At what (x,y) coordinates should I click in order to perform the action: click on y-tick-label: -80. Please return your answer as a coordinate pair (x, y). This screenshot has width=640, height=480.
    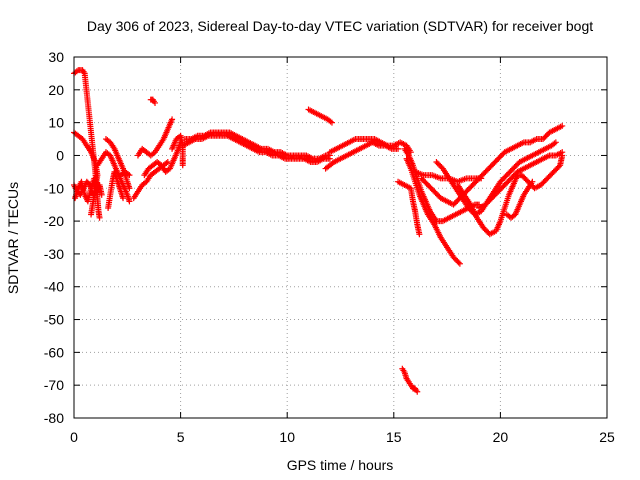
    Looking at the image, I should click on (54, 418).